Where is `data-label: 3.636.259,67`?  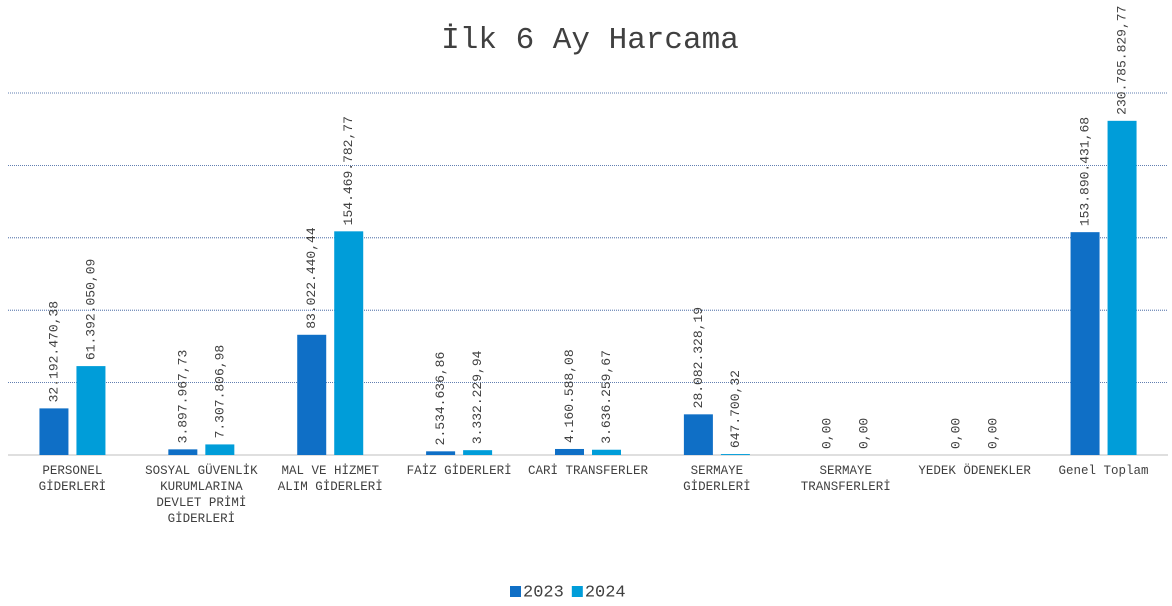 data-label: 3.636.259,67 is located at coordinates (606, 397).